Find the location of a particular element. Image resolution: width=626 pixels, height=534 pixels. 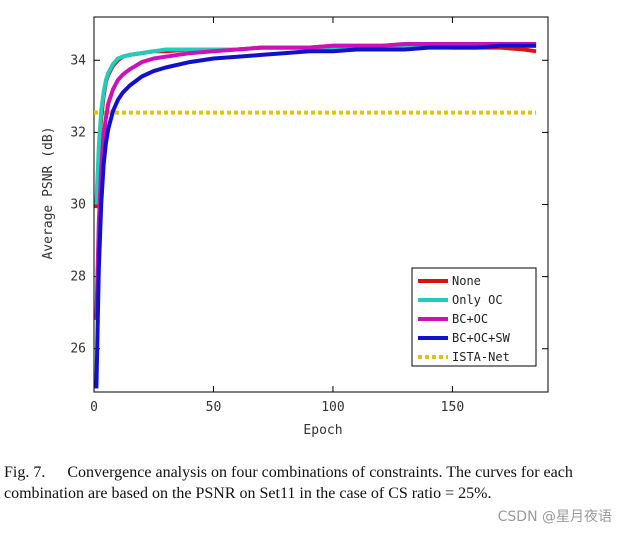

legend-label: BC+OC is located at coordinates (470, 319).